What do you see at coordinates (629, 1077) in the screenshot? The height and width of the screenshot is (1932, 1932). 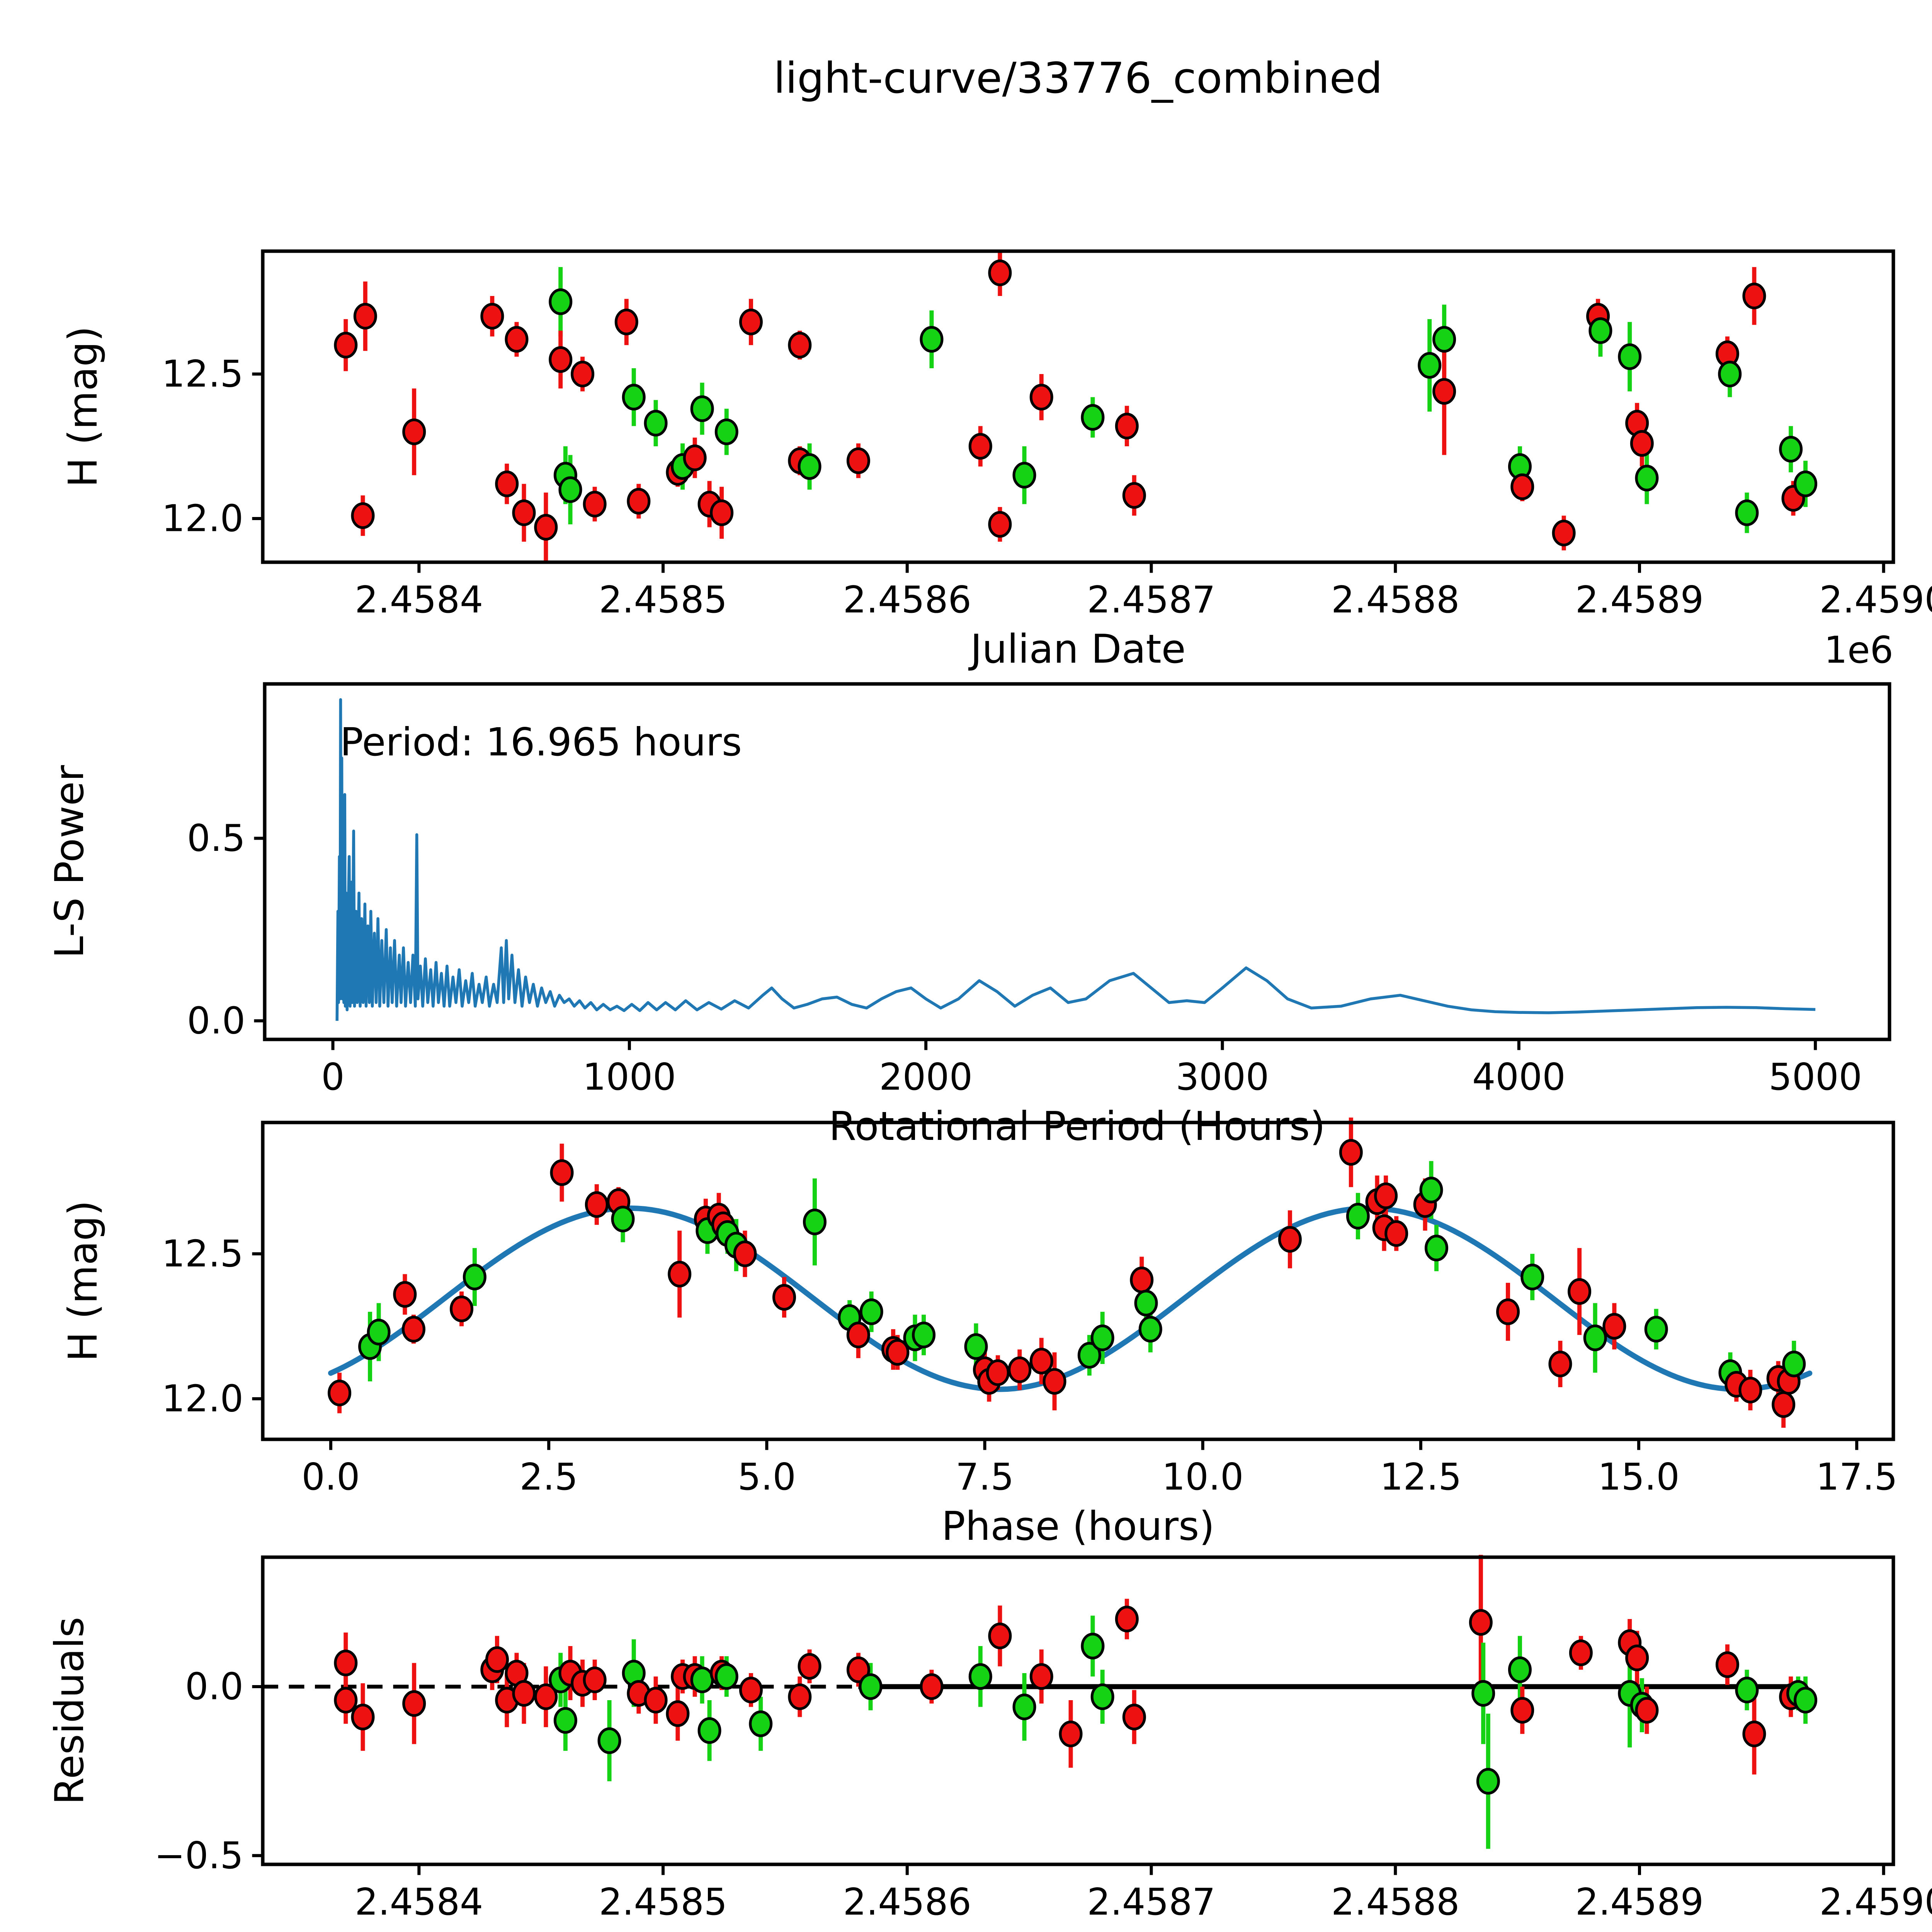 I see `periodogram-xtick-label: 1000` at bounding box center [629, 1077].